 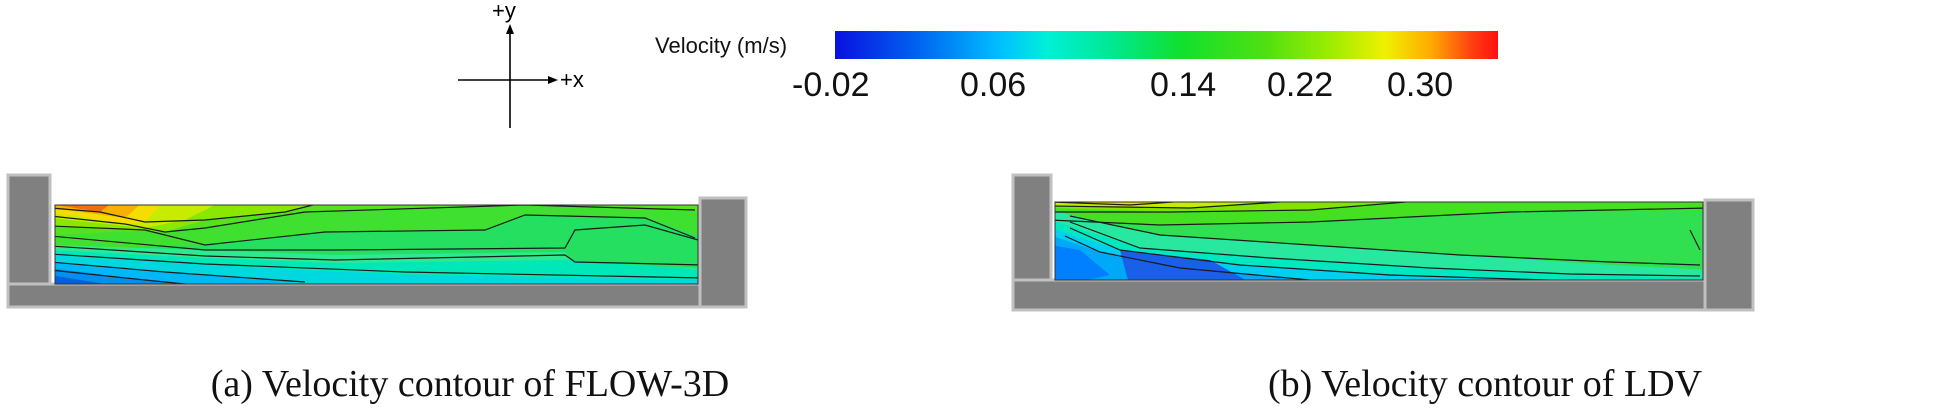 I want to click on color-scale-tick: 0.30, so click(x=1420, y=85).